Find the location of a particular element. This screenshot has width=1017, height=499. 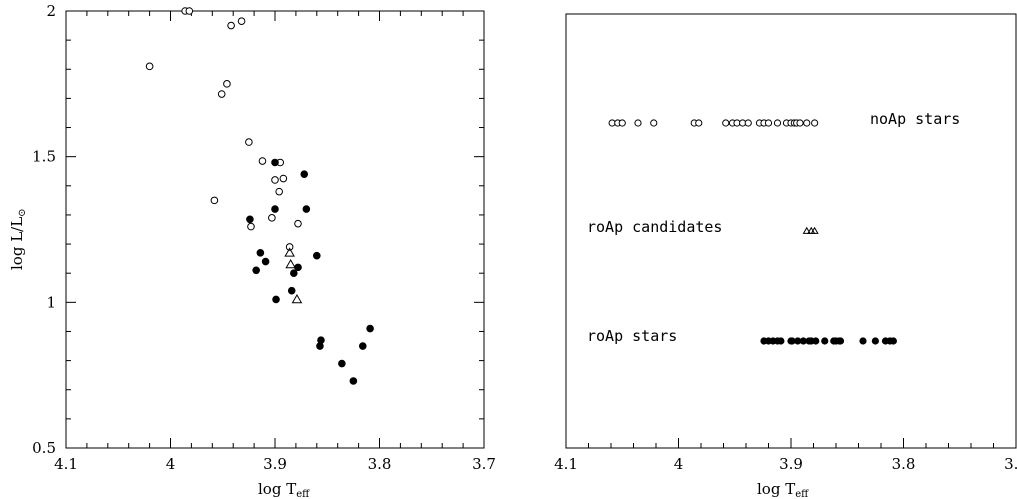

y-tick-label: 2 is located at coordinates (51, 11).